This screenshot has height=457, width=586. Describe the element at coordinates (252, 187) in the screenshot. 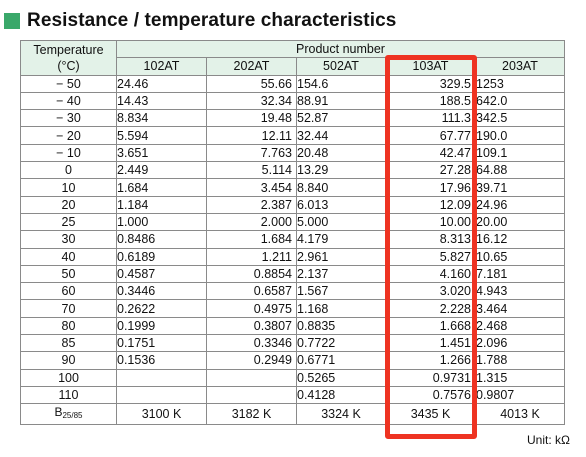

I see `value-cell-202at: 3.454` at that location.